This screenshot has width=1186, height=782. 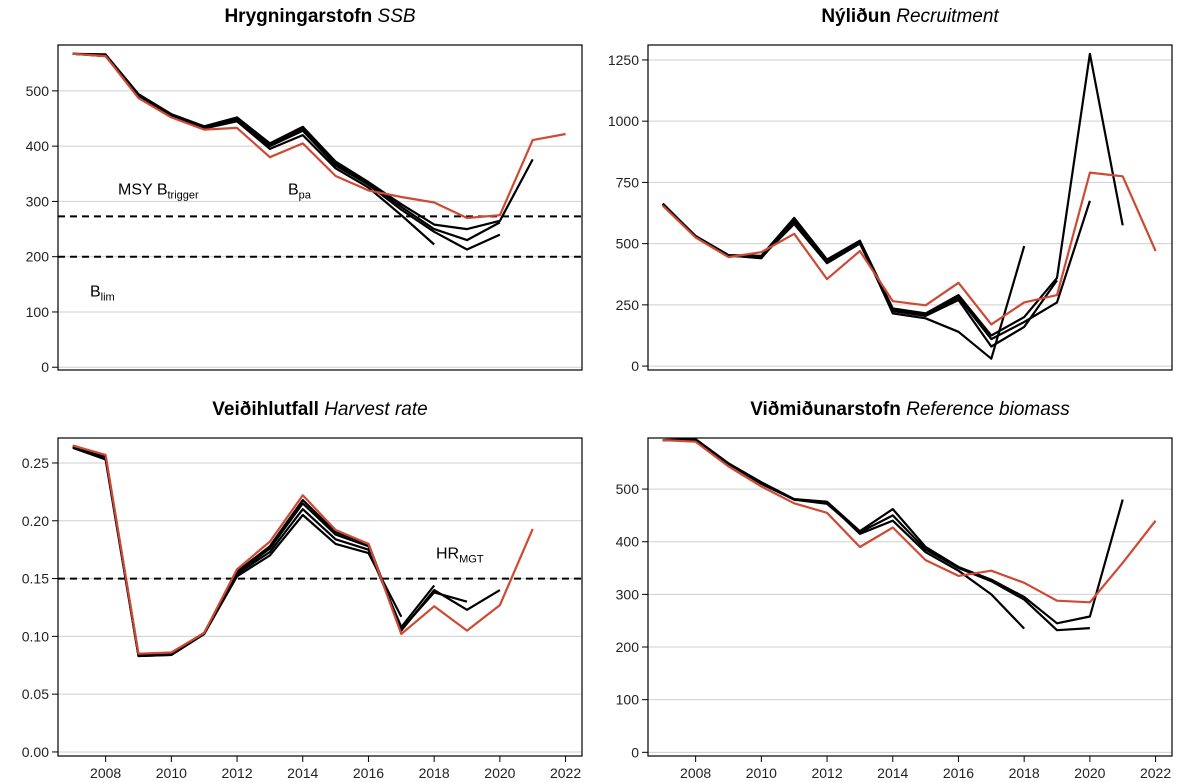 I want to click on title-main: Viðmiðunarstofn, so click(x=825, y=409).